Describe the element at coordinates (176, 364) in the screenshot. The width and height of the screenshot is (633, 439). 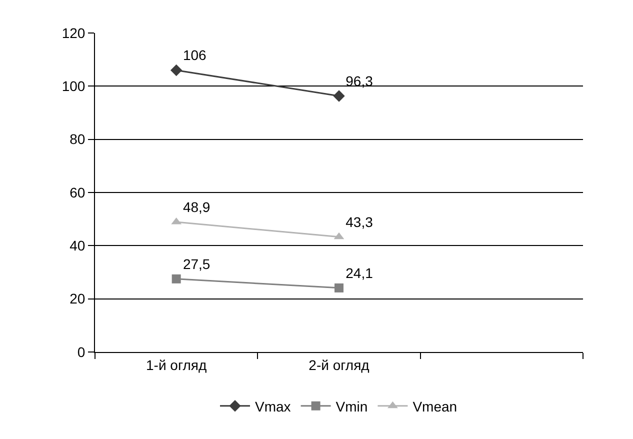
I see `x-tick-label: 1-й огляд` at that location.